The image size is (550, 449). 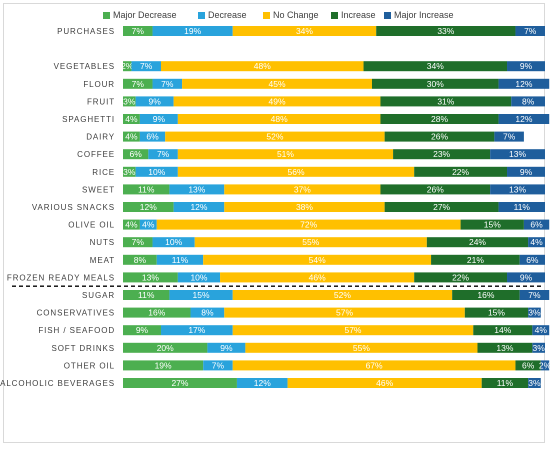 I want to click on data-label: 10%, so click(x=198, y=277).